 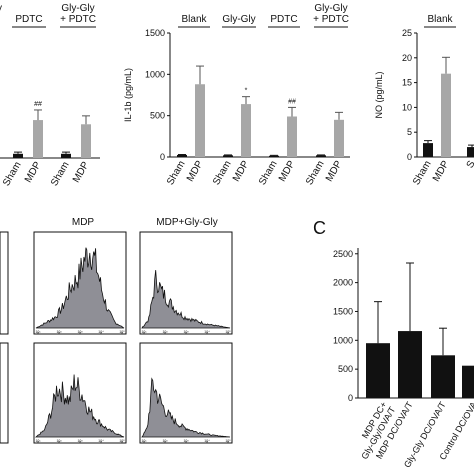 What do you see at coordinates (83, 222) in the screenshot?
I see `column-title: MDP` at bounding box center [83, 222].